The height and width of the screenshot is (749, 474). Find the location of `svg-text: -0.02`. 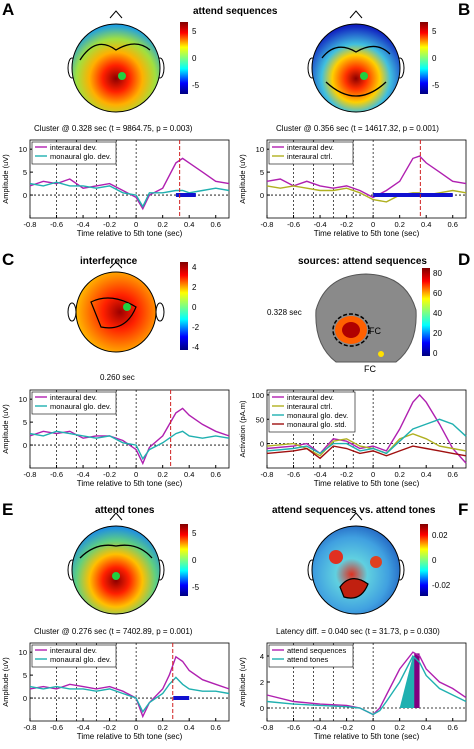

svg-text: -0.02 is located at coordinates (441, 585).